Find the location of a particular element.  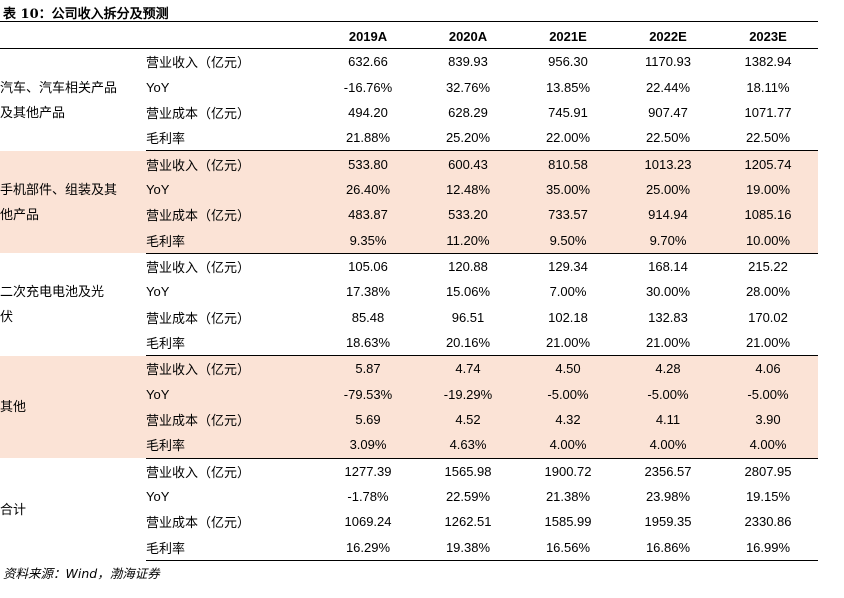

category-line: 及其他产品 is located at coordinates (33, 112).